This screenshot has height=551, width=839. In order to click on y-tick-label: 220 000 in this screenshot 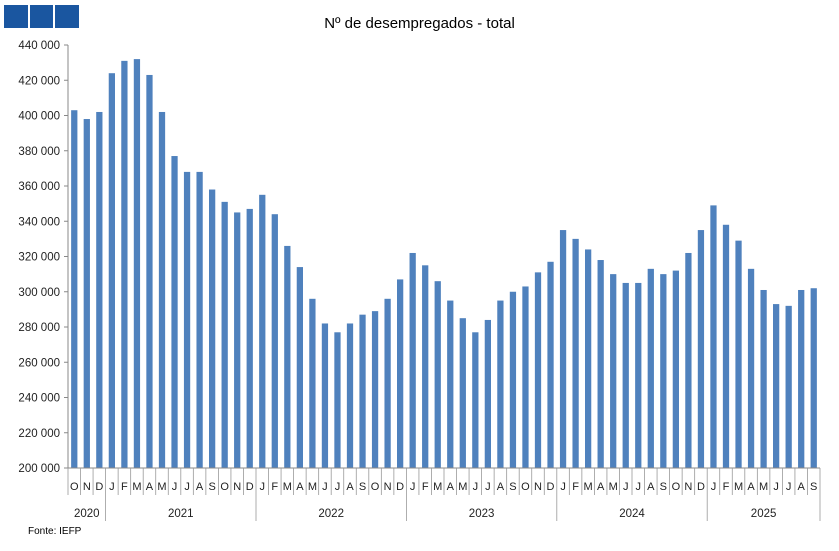, I will do `click(39, 434)`.